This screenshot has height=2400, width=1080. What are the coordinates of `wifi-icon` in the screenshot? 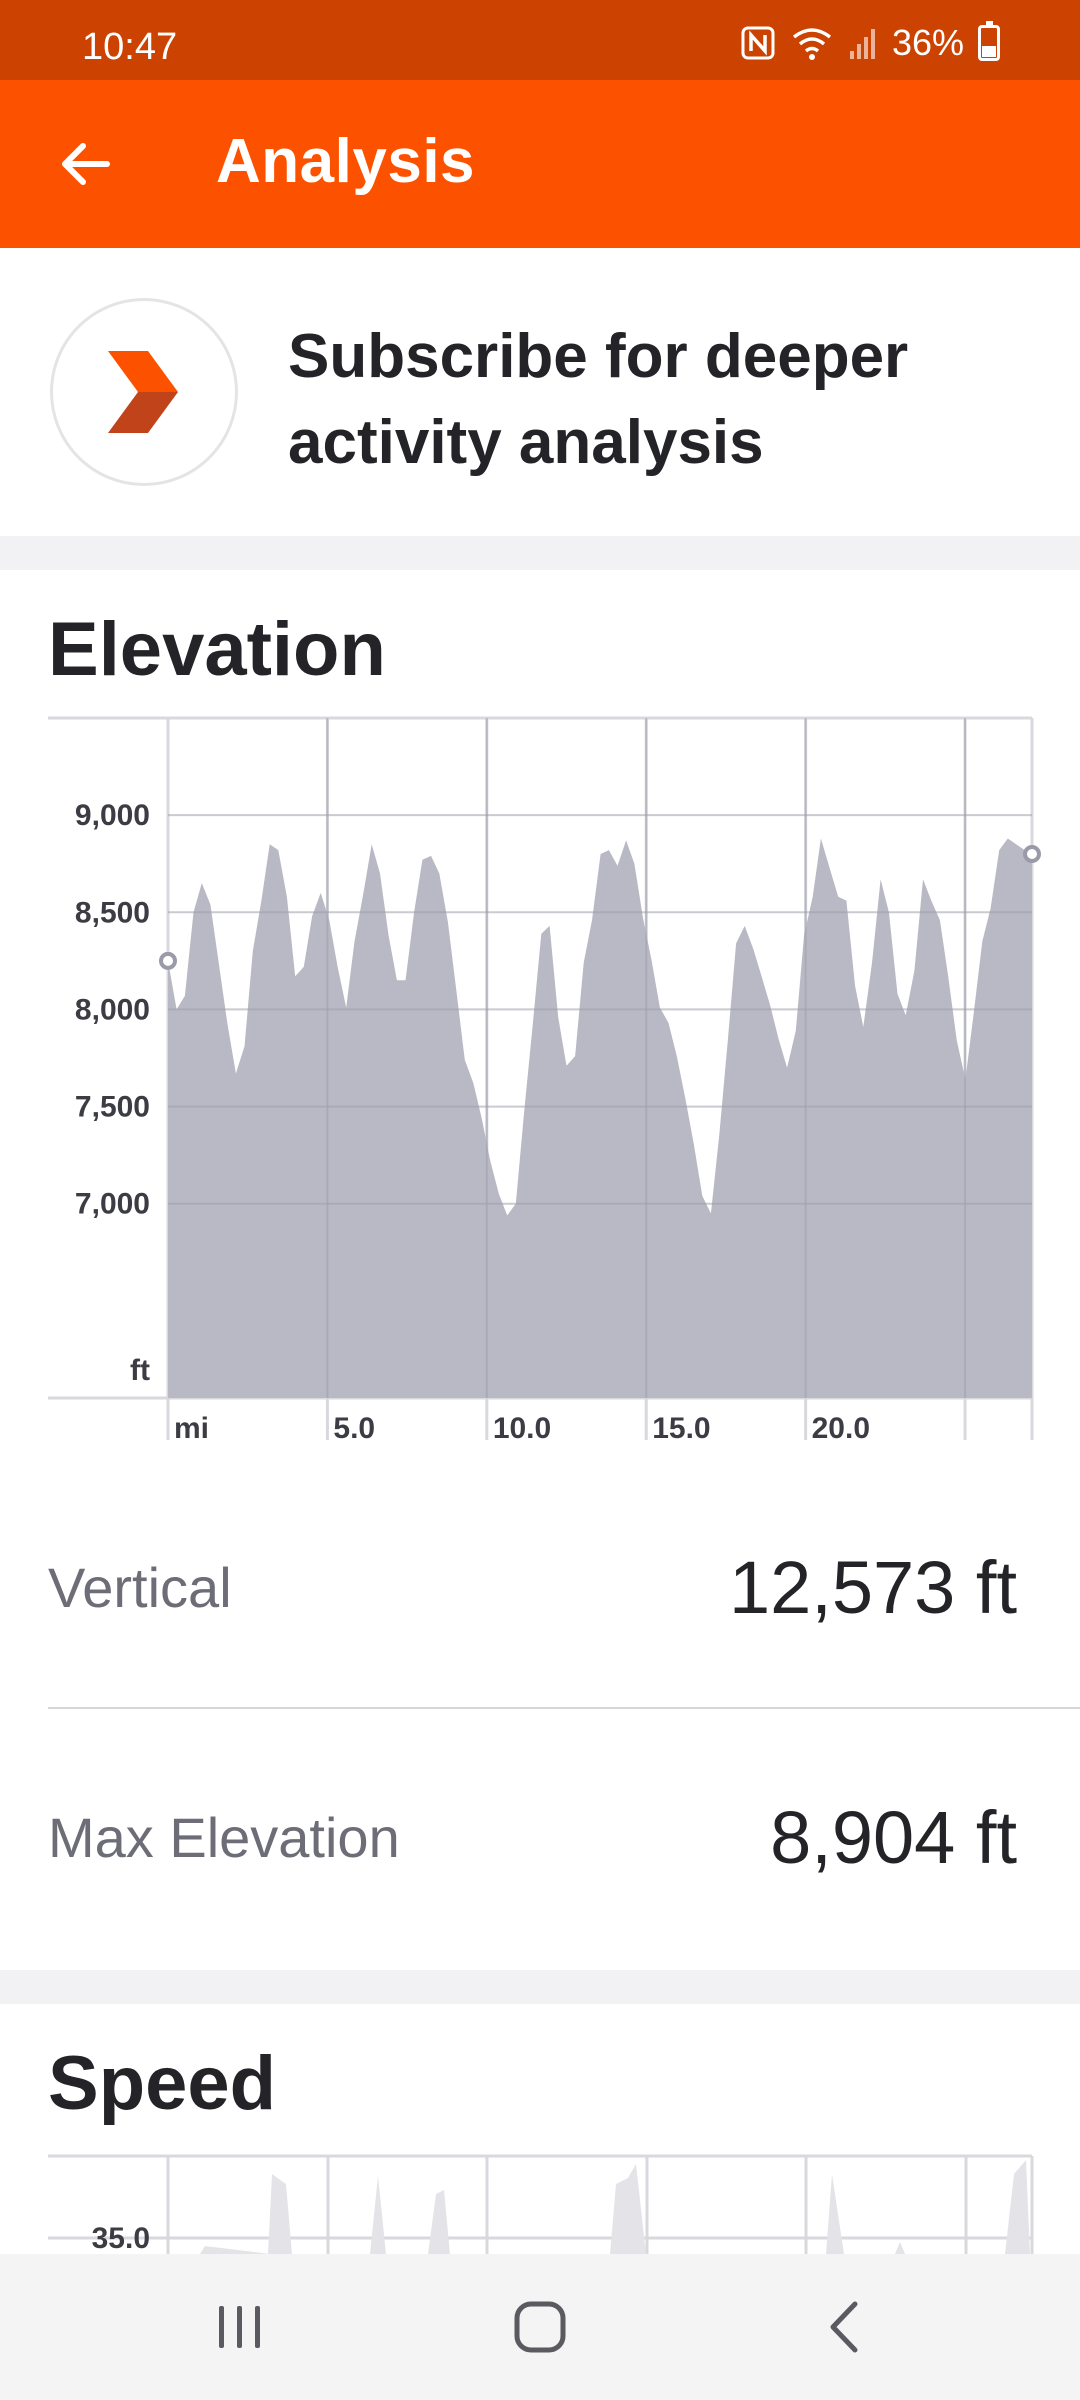 It's located at (812, 43).